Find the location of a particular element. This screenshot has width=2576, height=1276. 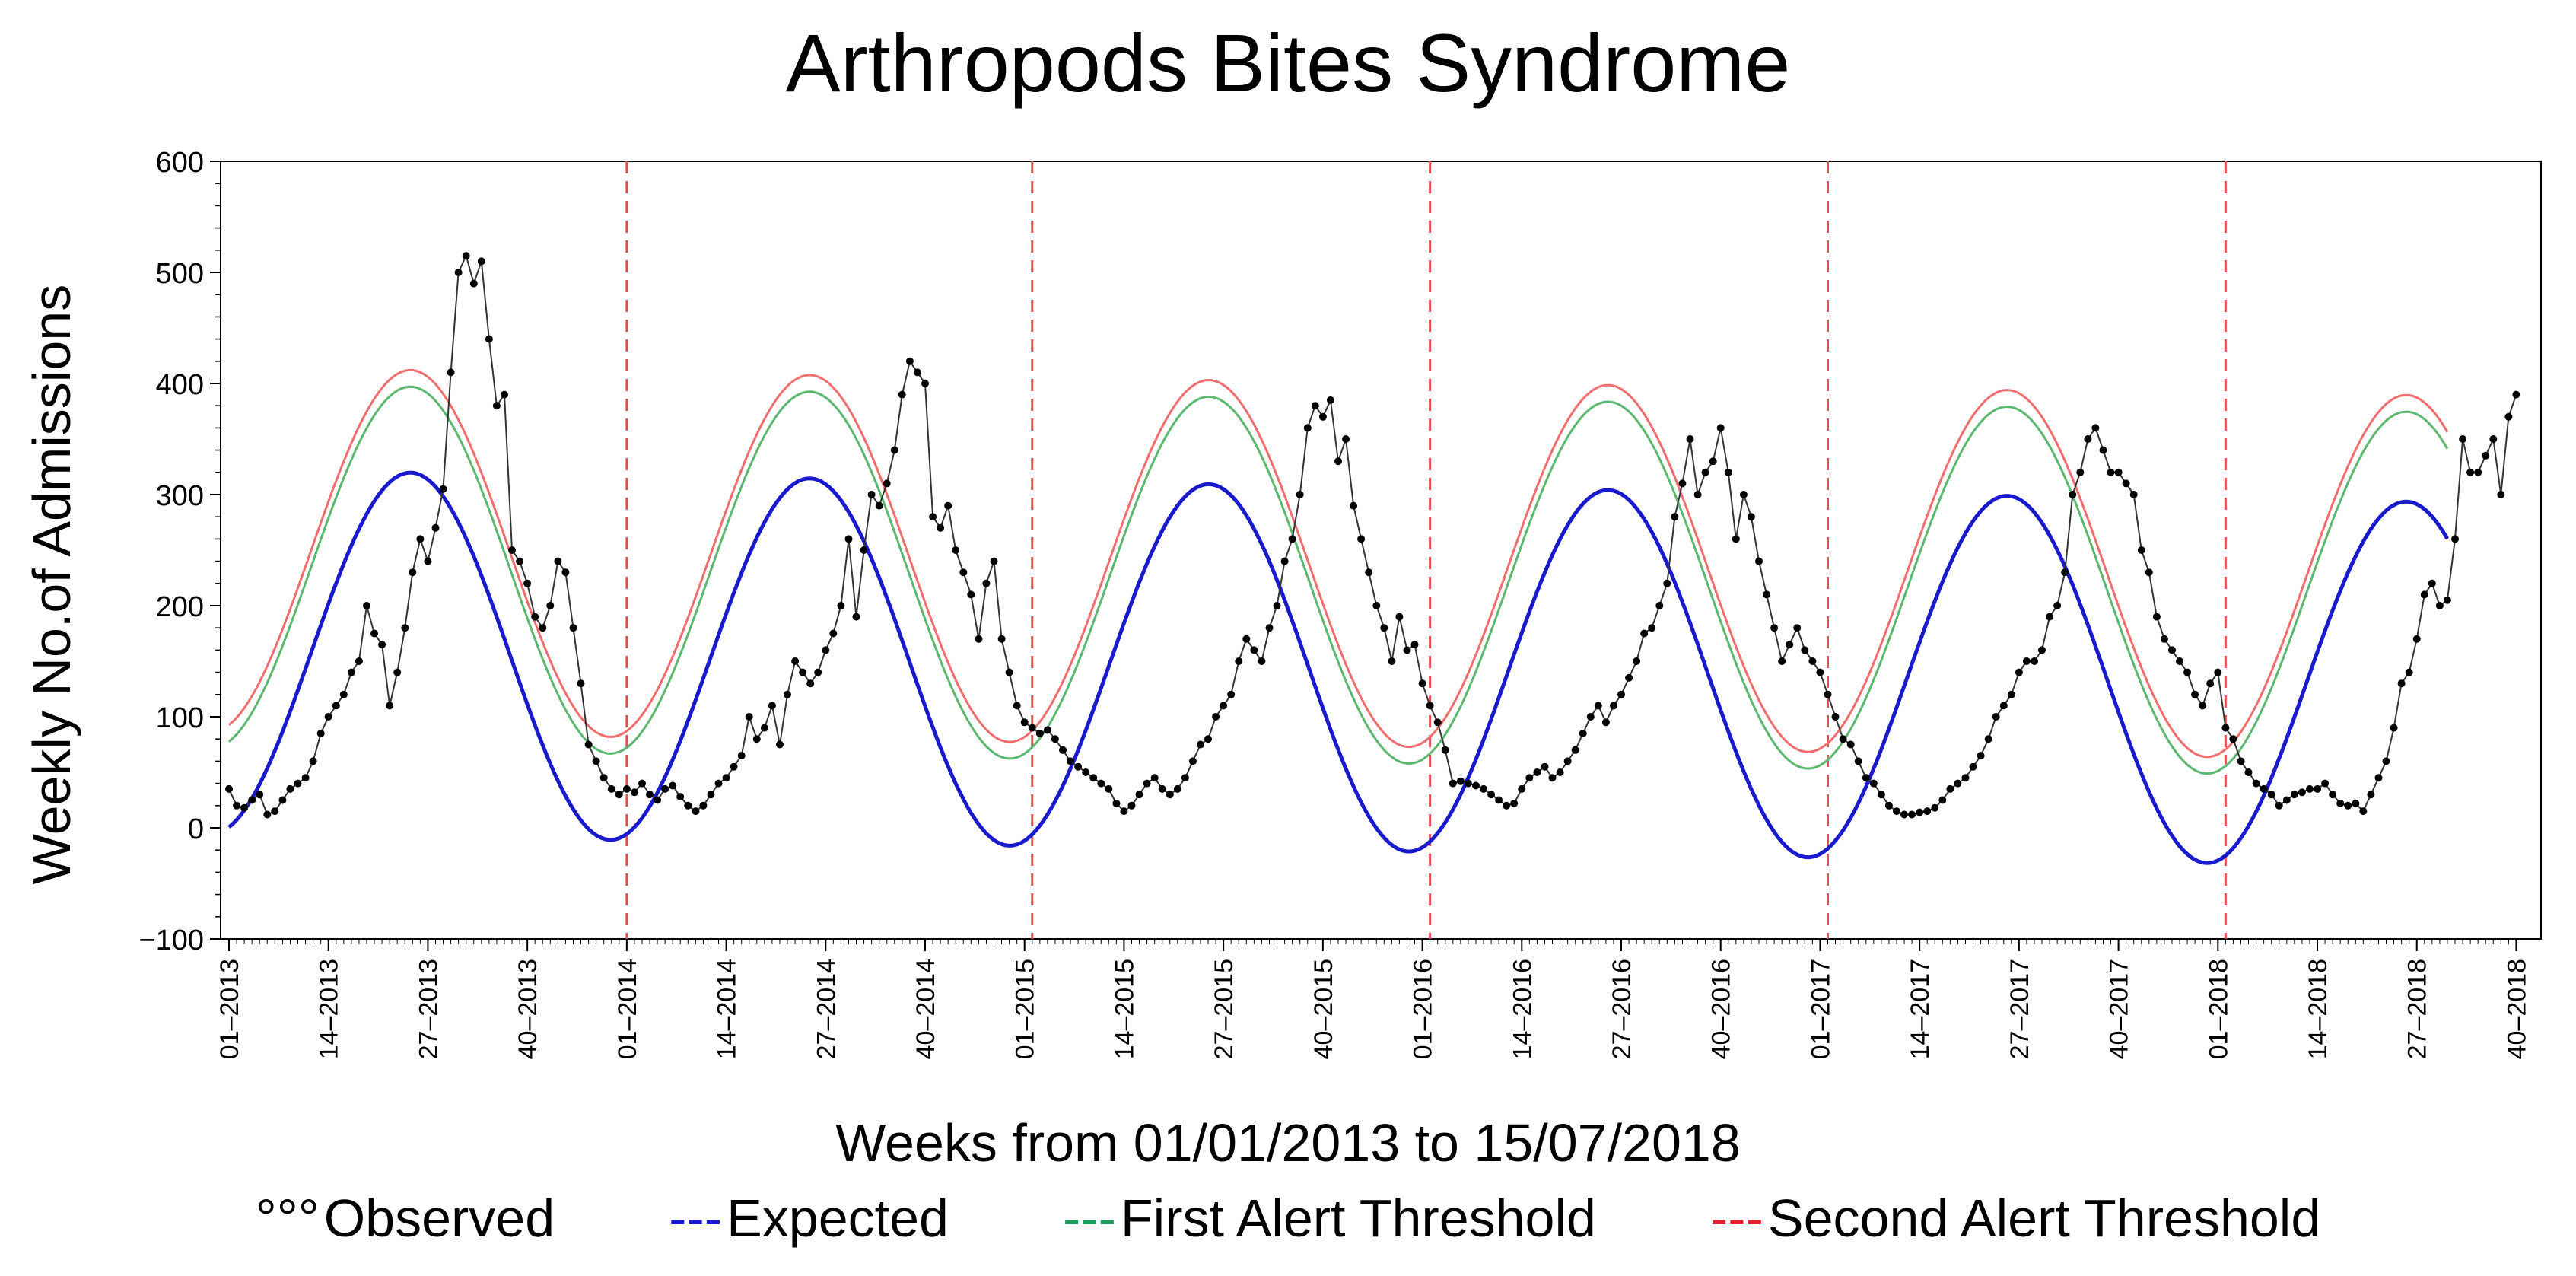

x-tick-label: 40–2013 is located at coordinates (528, 1009).